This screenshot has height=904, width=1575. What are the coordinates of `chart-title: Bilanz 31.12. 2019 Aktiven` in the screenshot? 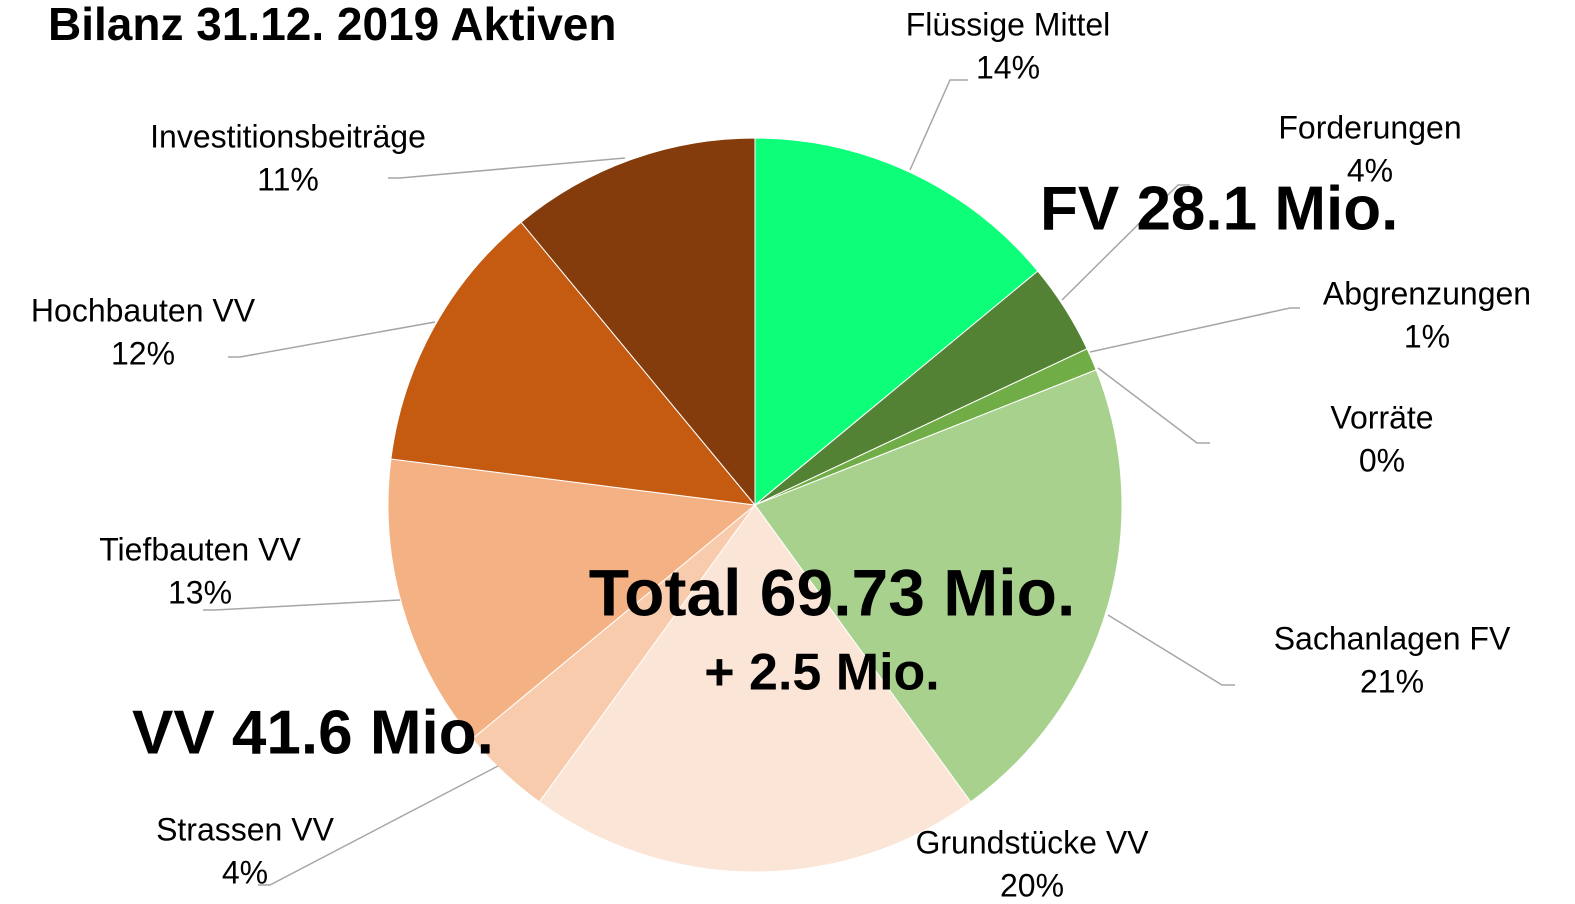 It's located at (332, 25).